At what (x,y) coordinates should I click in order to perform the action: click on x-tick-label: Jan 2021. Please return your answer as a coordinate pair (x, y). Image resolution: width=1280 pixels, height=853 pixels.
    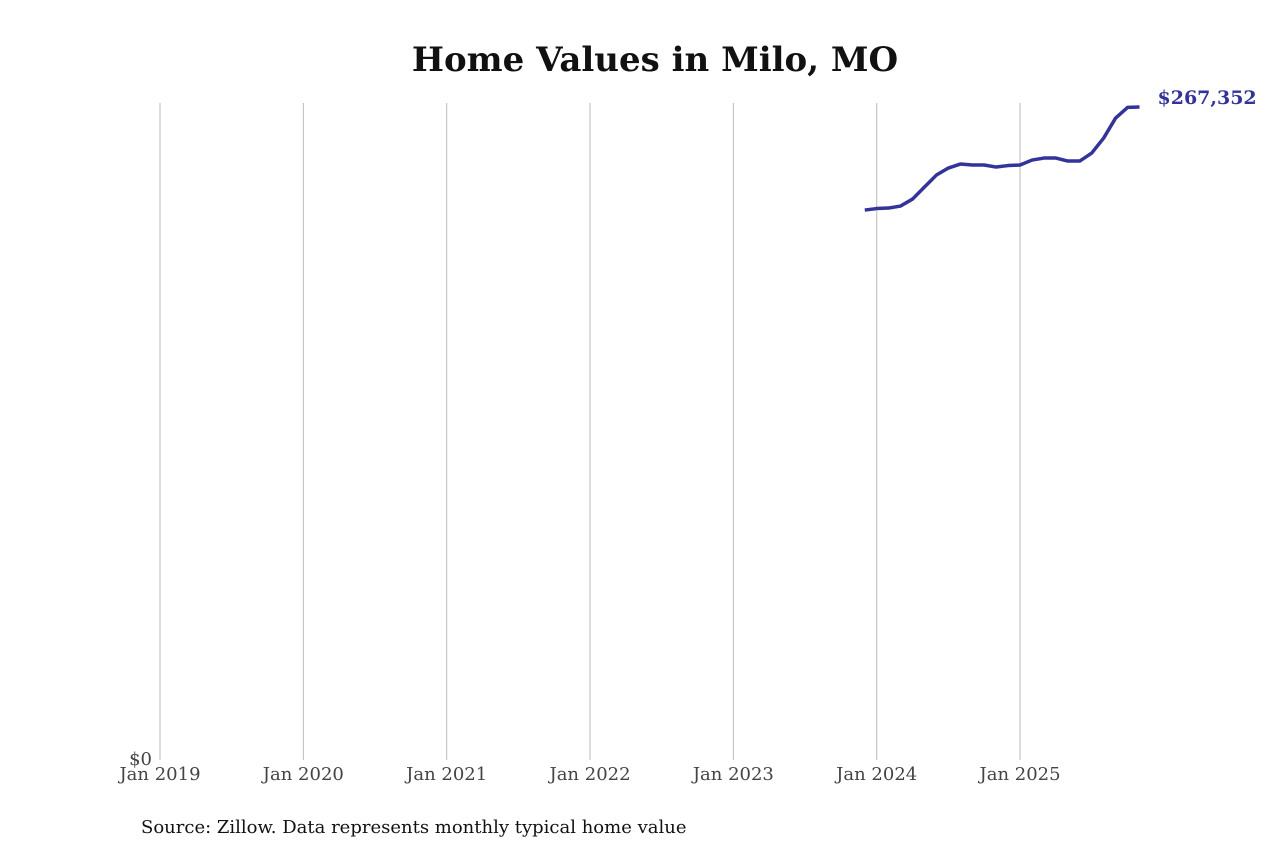
    Looking at the image, I should click on (445, 774).